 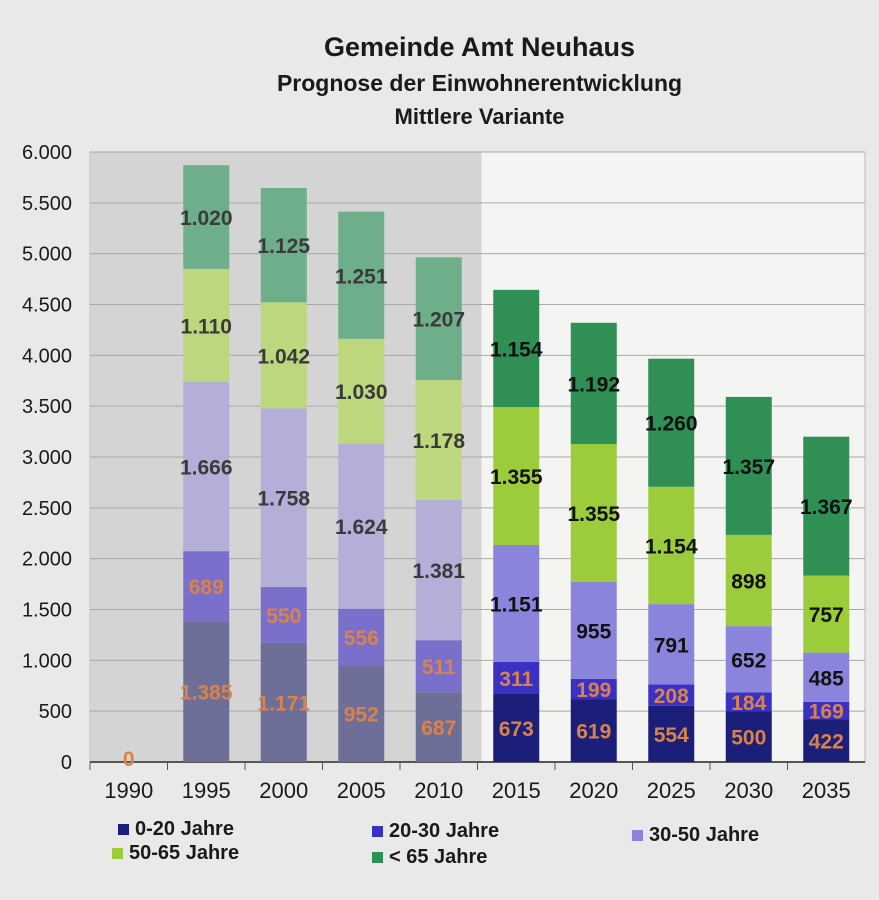 I want to click on y-tick-label: 3.500, so click(x=47, y=407).